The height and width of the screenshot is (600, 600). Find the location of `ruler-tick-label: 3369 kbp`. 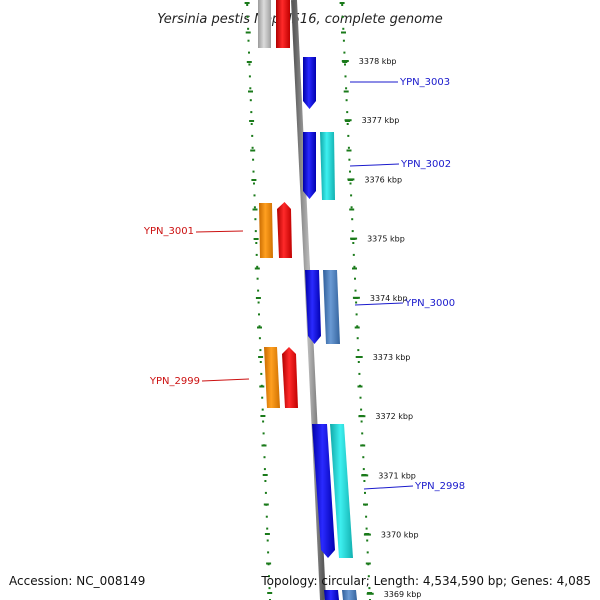

ruler-tick-label: 3369 kbp is located at coordinates (403, 594).